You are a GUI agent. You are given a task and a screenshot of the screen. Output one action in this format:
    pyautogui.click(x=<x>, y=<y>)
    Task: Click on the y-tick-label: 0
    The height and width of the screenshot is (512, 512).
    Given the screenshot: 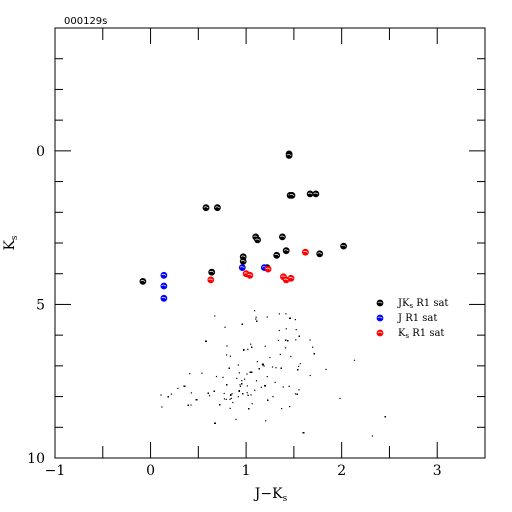 What is the action you would take?
    pyautogui.click(x=40, y=152)
    